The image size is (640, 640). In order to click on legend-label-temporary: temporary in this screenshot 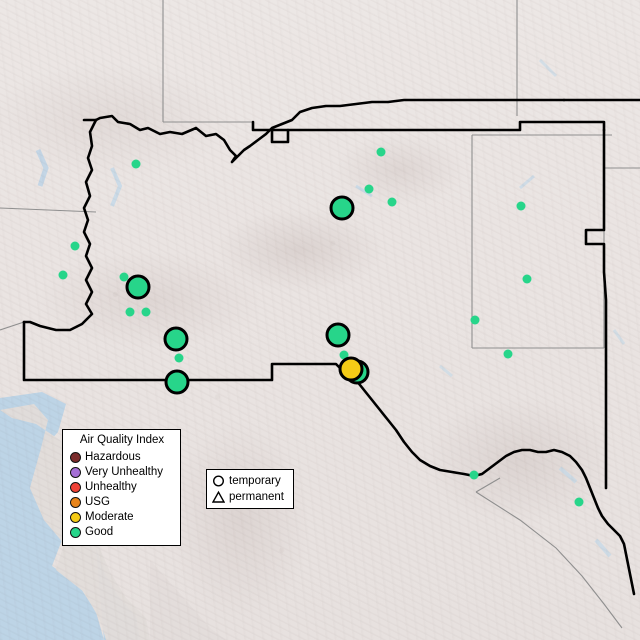, I will do `click(255, 480)`.